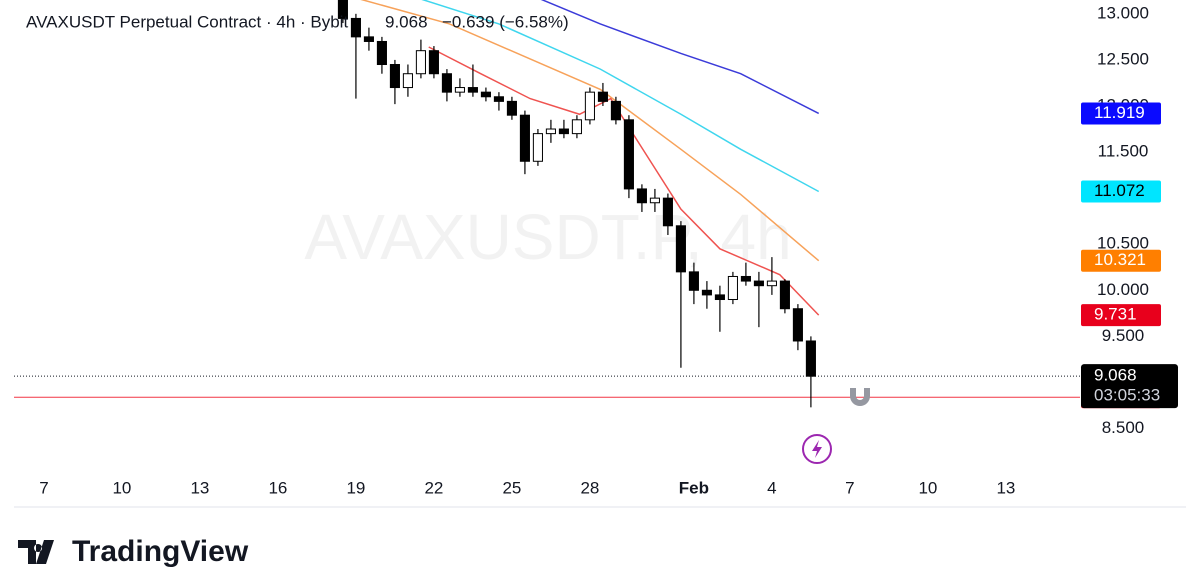 Image resolution: width=1200 pixels, height=580 pixels. I want to click on x-tick-label: 22, so click(433, 487).